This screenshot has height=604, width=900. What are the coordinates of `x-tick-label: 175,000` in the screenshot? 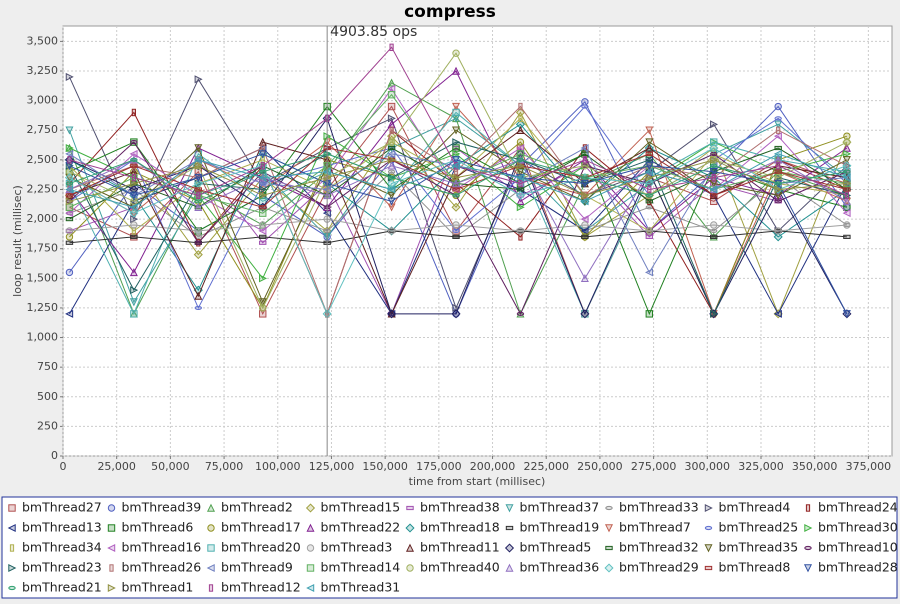 It's located at (439, 466).